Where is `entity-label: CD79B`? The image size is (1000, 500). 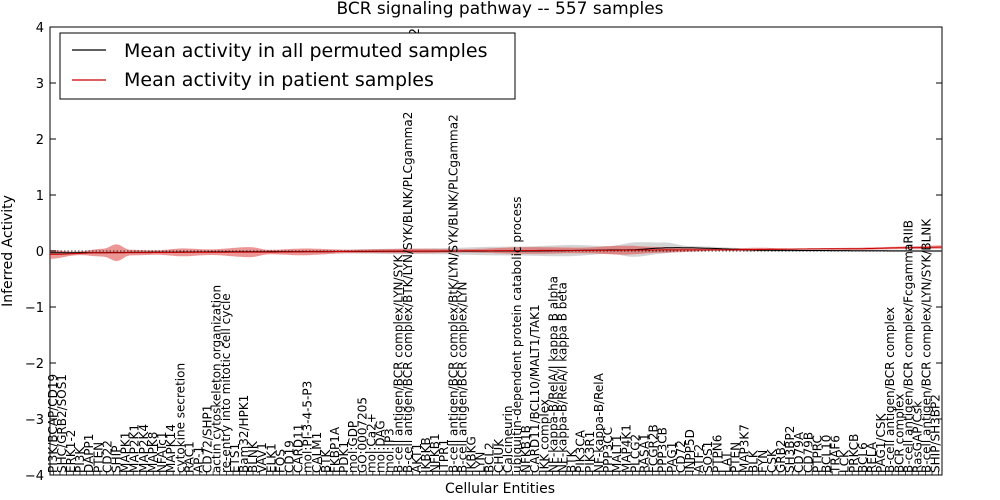
entity-label: CD79B is located at coordinates (808, 452).